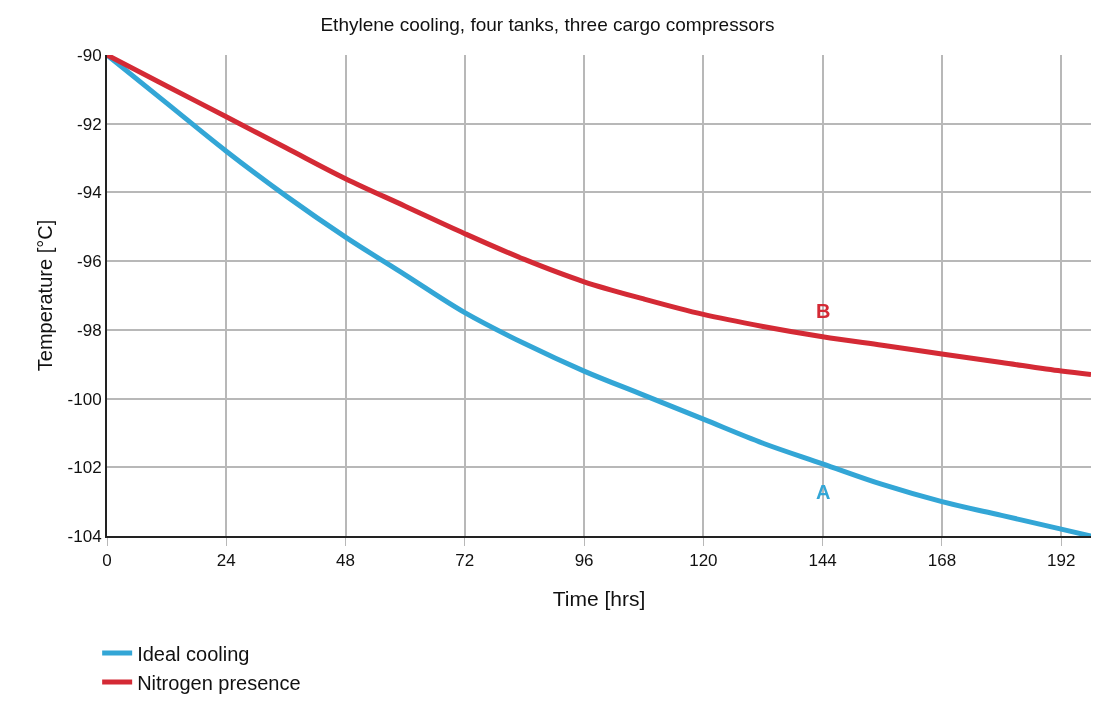 The height and width of the screenshot is (704, 1095). Describe the element at coordinates (599, 599) in the screenshot. I see `x-axis-title: Time [hrs]` at that location.